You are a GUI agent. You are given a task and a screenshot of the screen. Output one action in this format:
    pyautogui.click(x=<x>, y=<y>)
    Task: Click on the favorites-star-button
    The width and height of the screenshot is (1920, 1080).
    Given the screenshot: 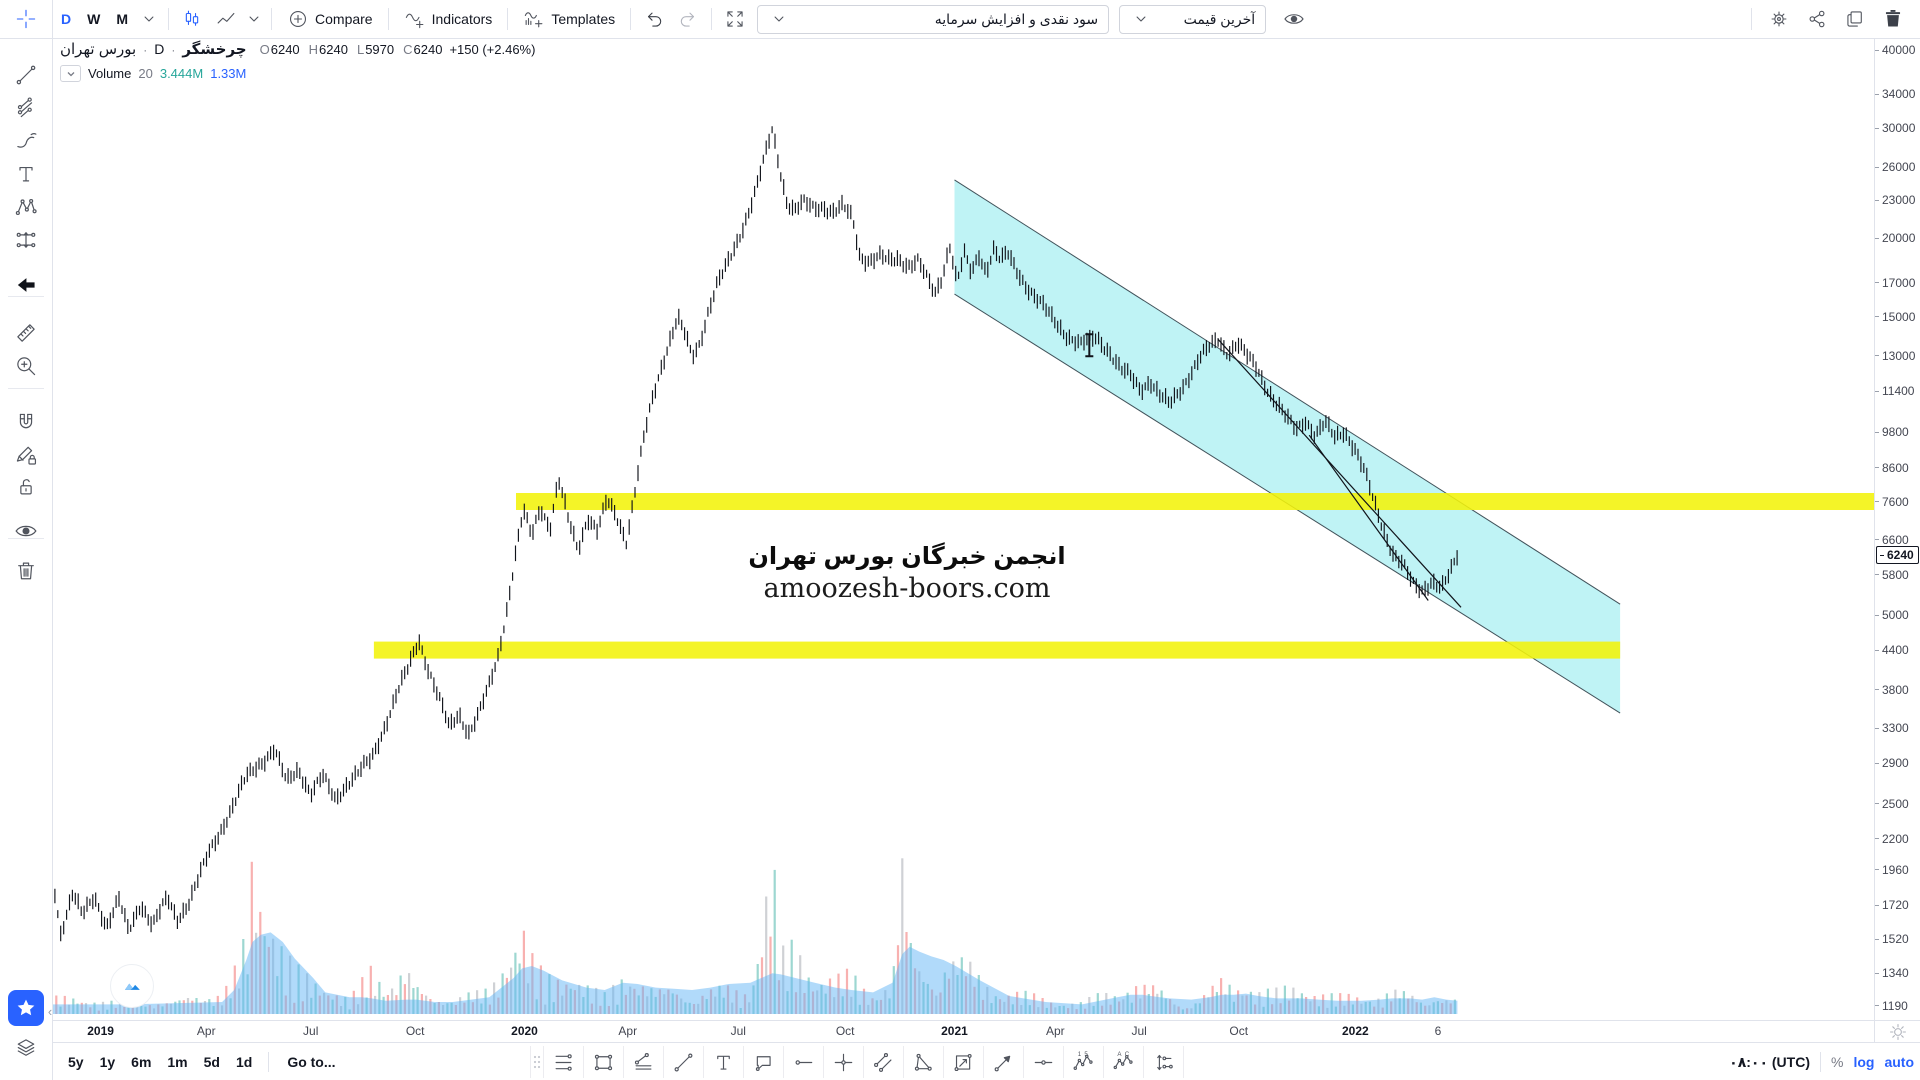 What is the action you would take?
    pyautogui.click(x=26, y=1008)
    